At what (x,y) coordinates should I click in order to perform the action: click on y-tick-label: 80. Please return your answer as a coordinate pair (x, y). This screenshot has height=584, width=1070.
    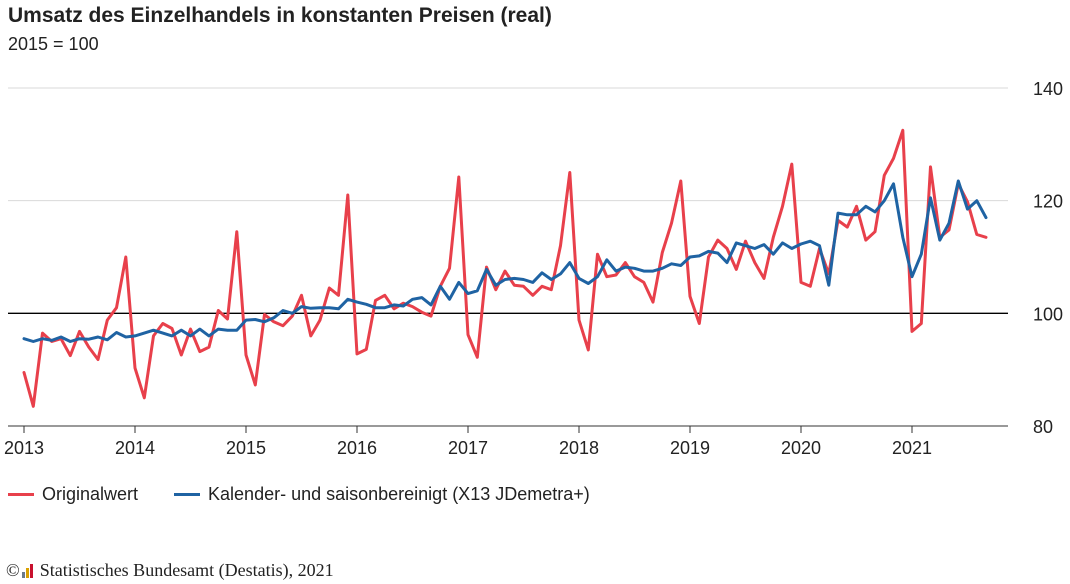
    Looking at the image, I should click on (1043, 427).